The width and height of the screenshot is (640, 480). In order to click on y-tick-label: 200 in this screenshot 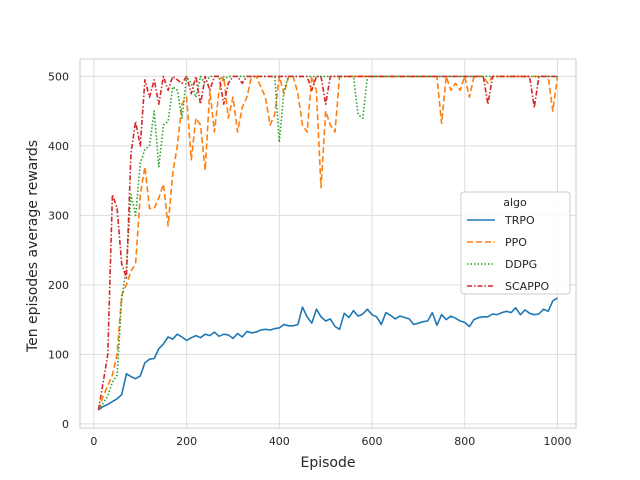, I will do `click(58, 285)`.